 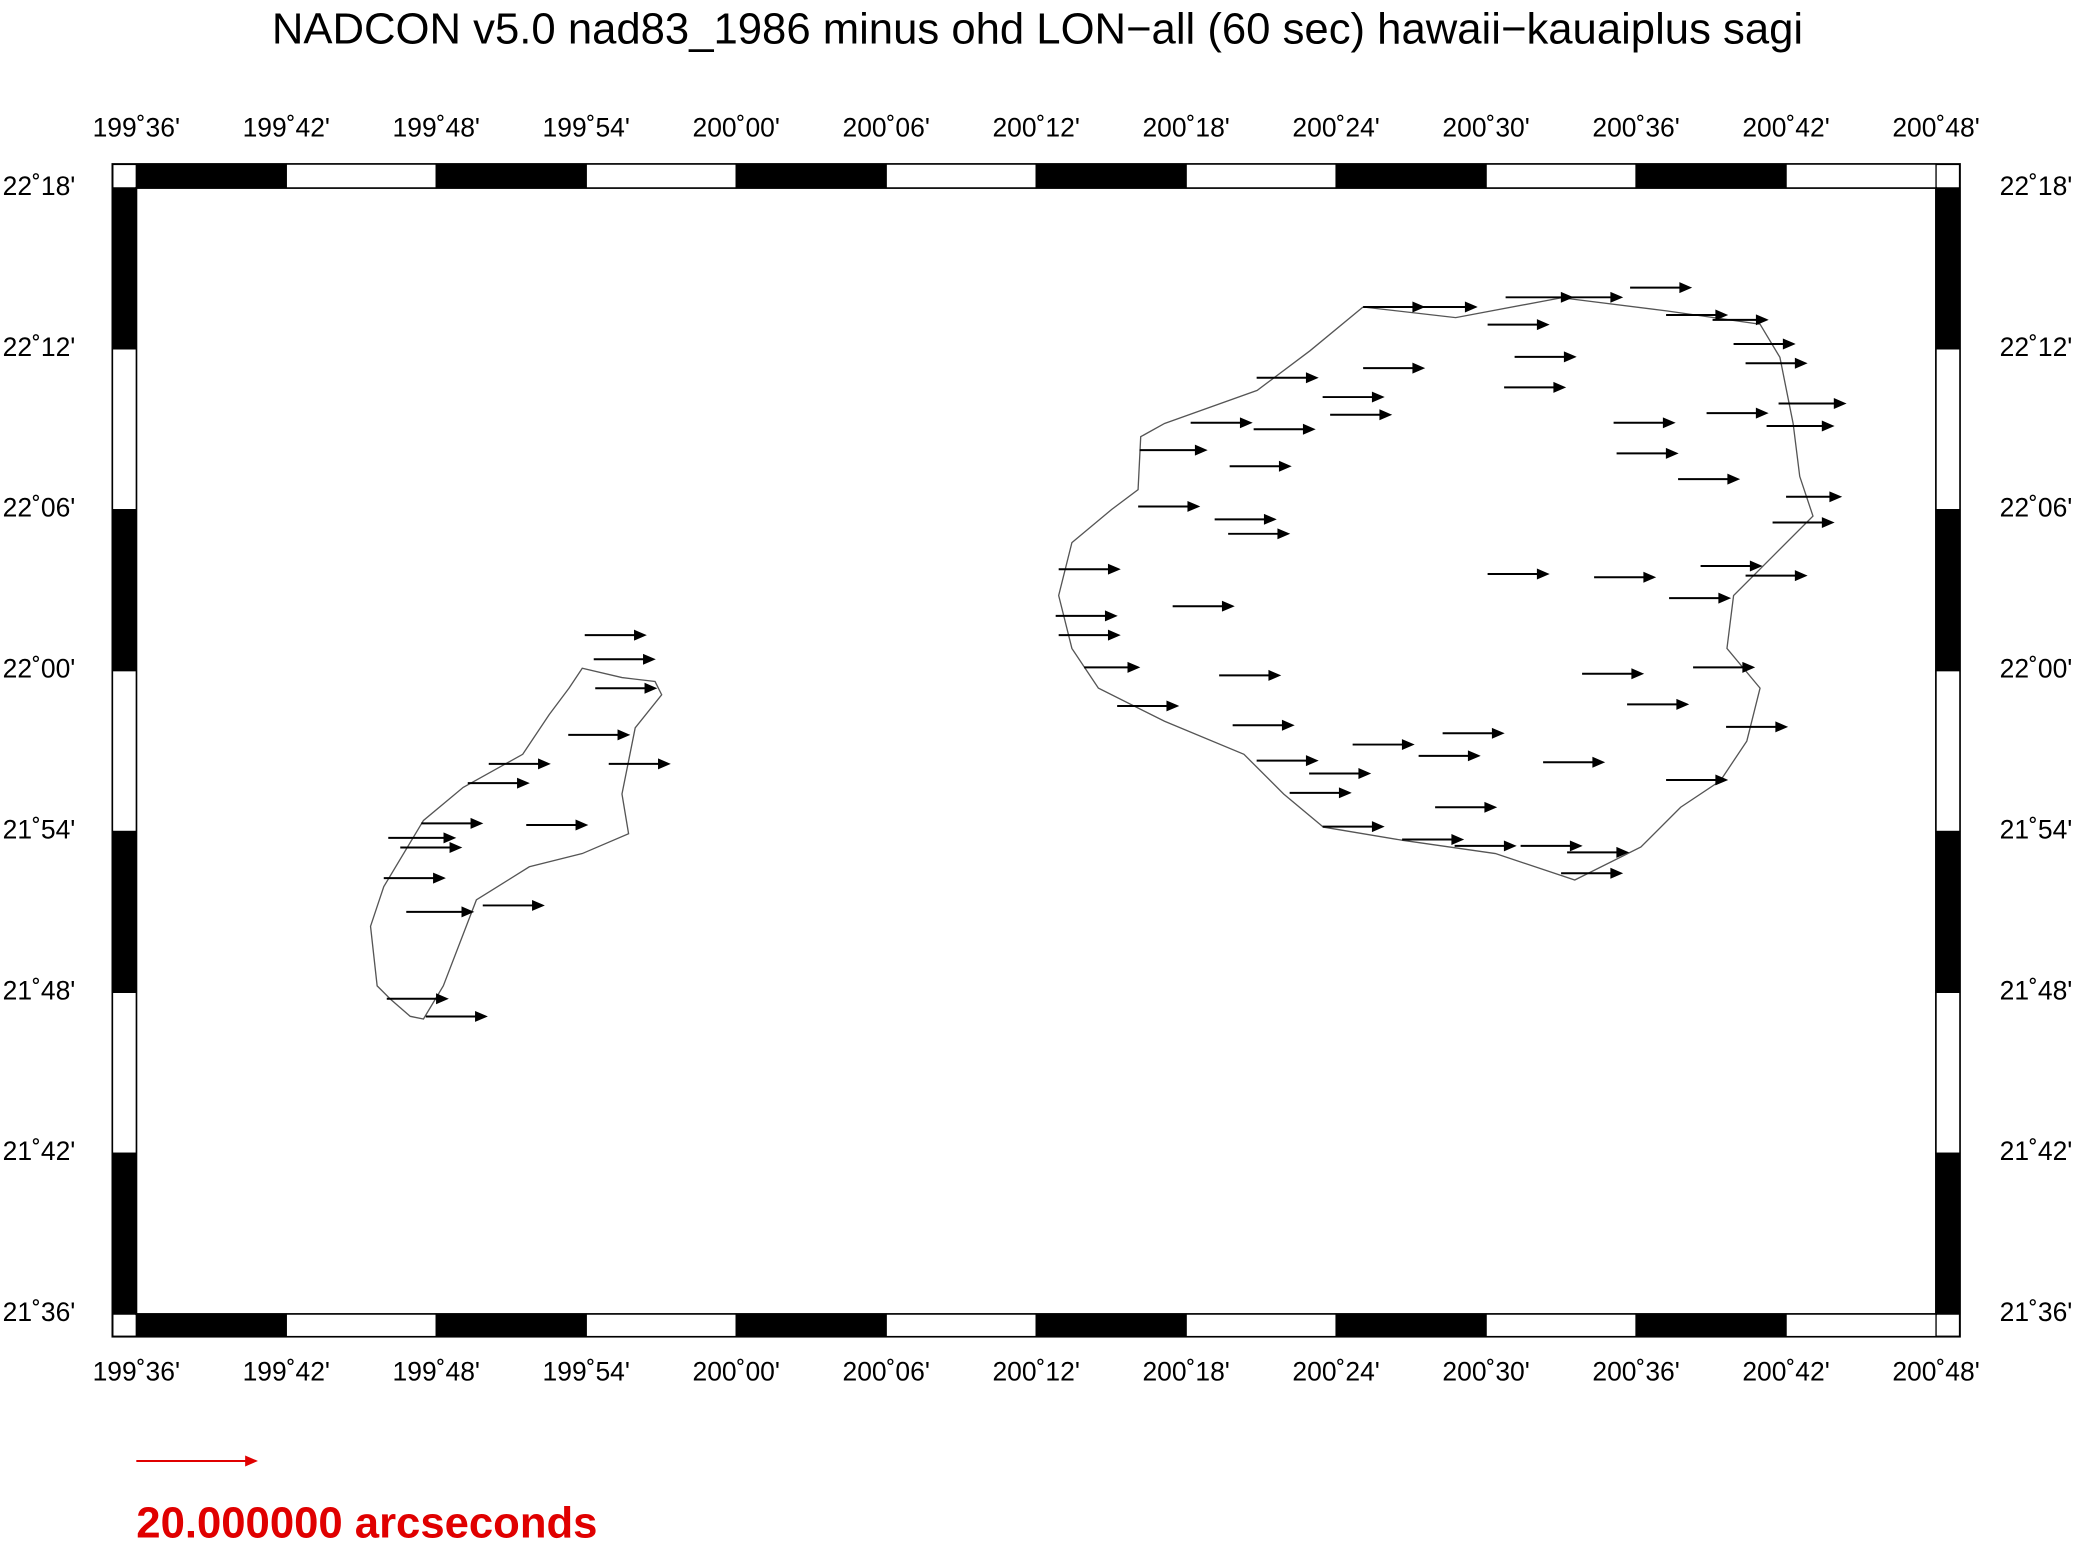 I want to click on x-tick-label-bottom: 200˚48', so click(x=1935, y=1372).